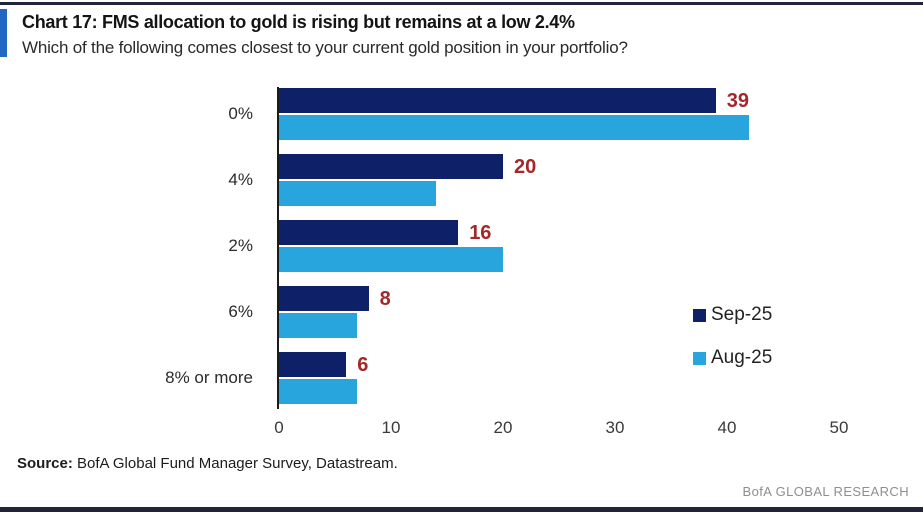 This screenshot has height=520, width=923. I want to click on chart-row: 4% 20, so click(430, 180).